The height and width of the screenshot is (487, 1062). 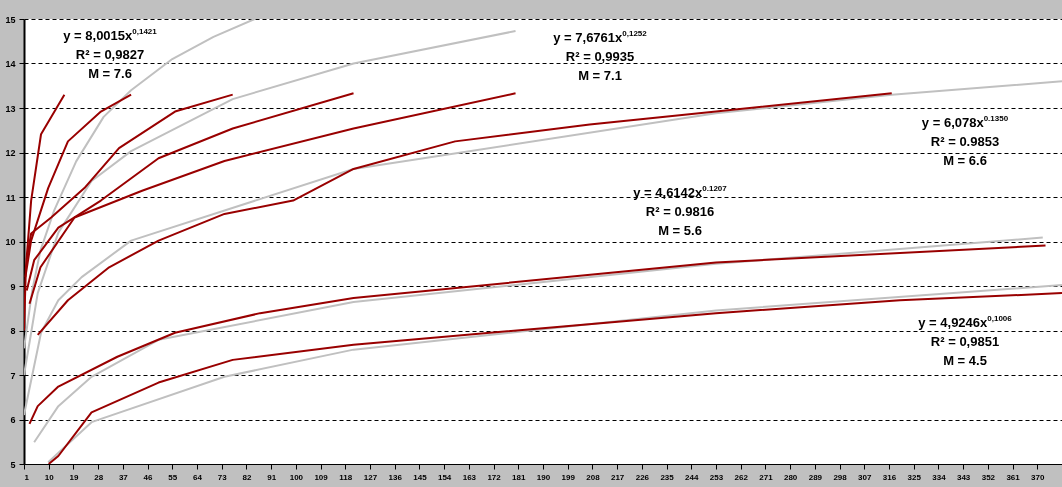 What do you see at coordinates (272, 477) in the screenshot?
I see `x-tick-label: 91` at bounding box center [272, 477].